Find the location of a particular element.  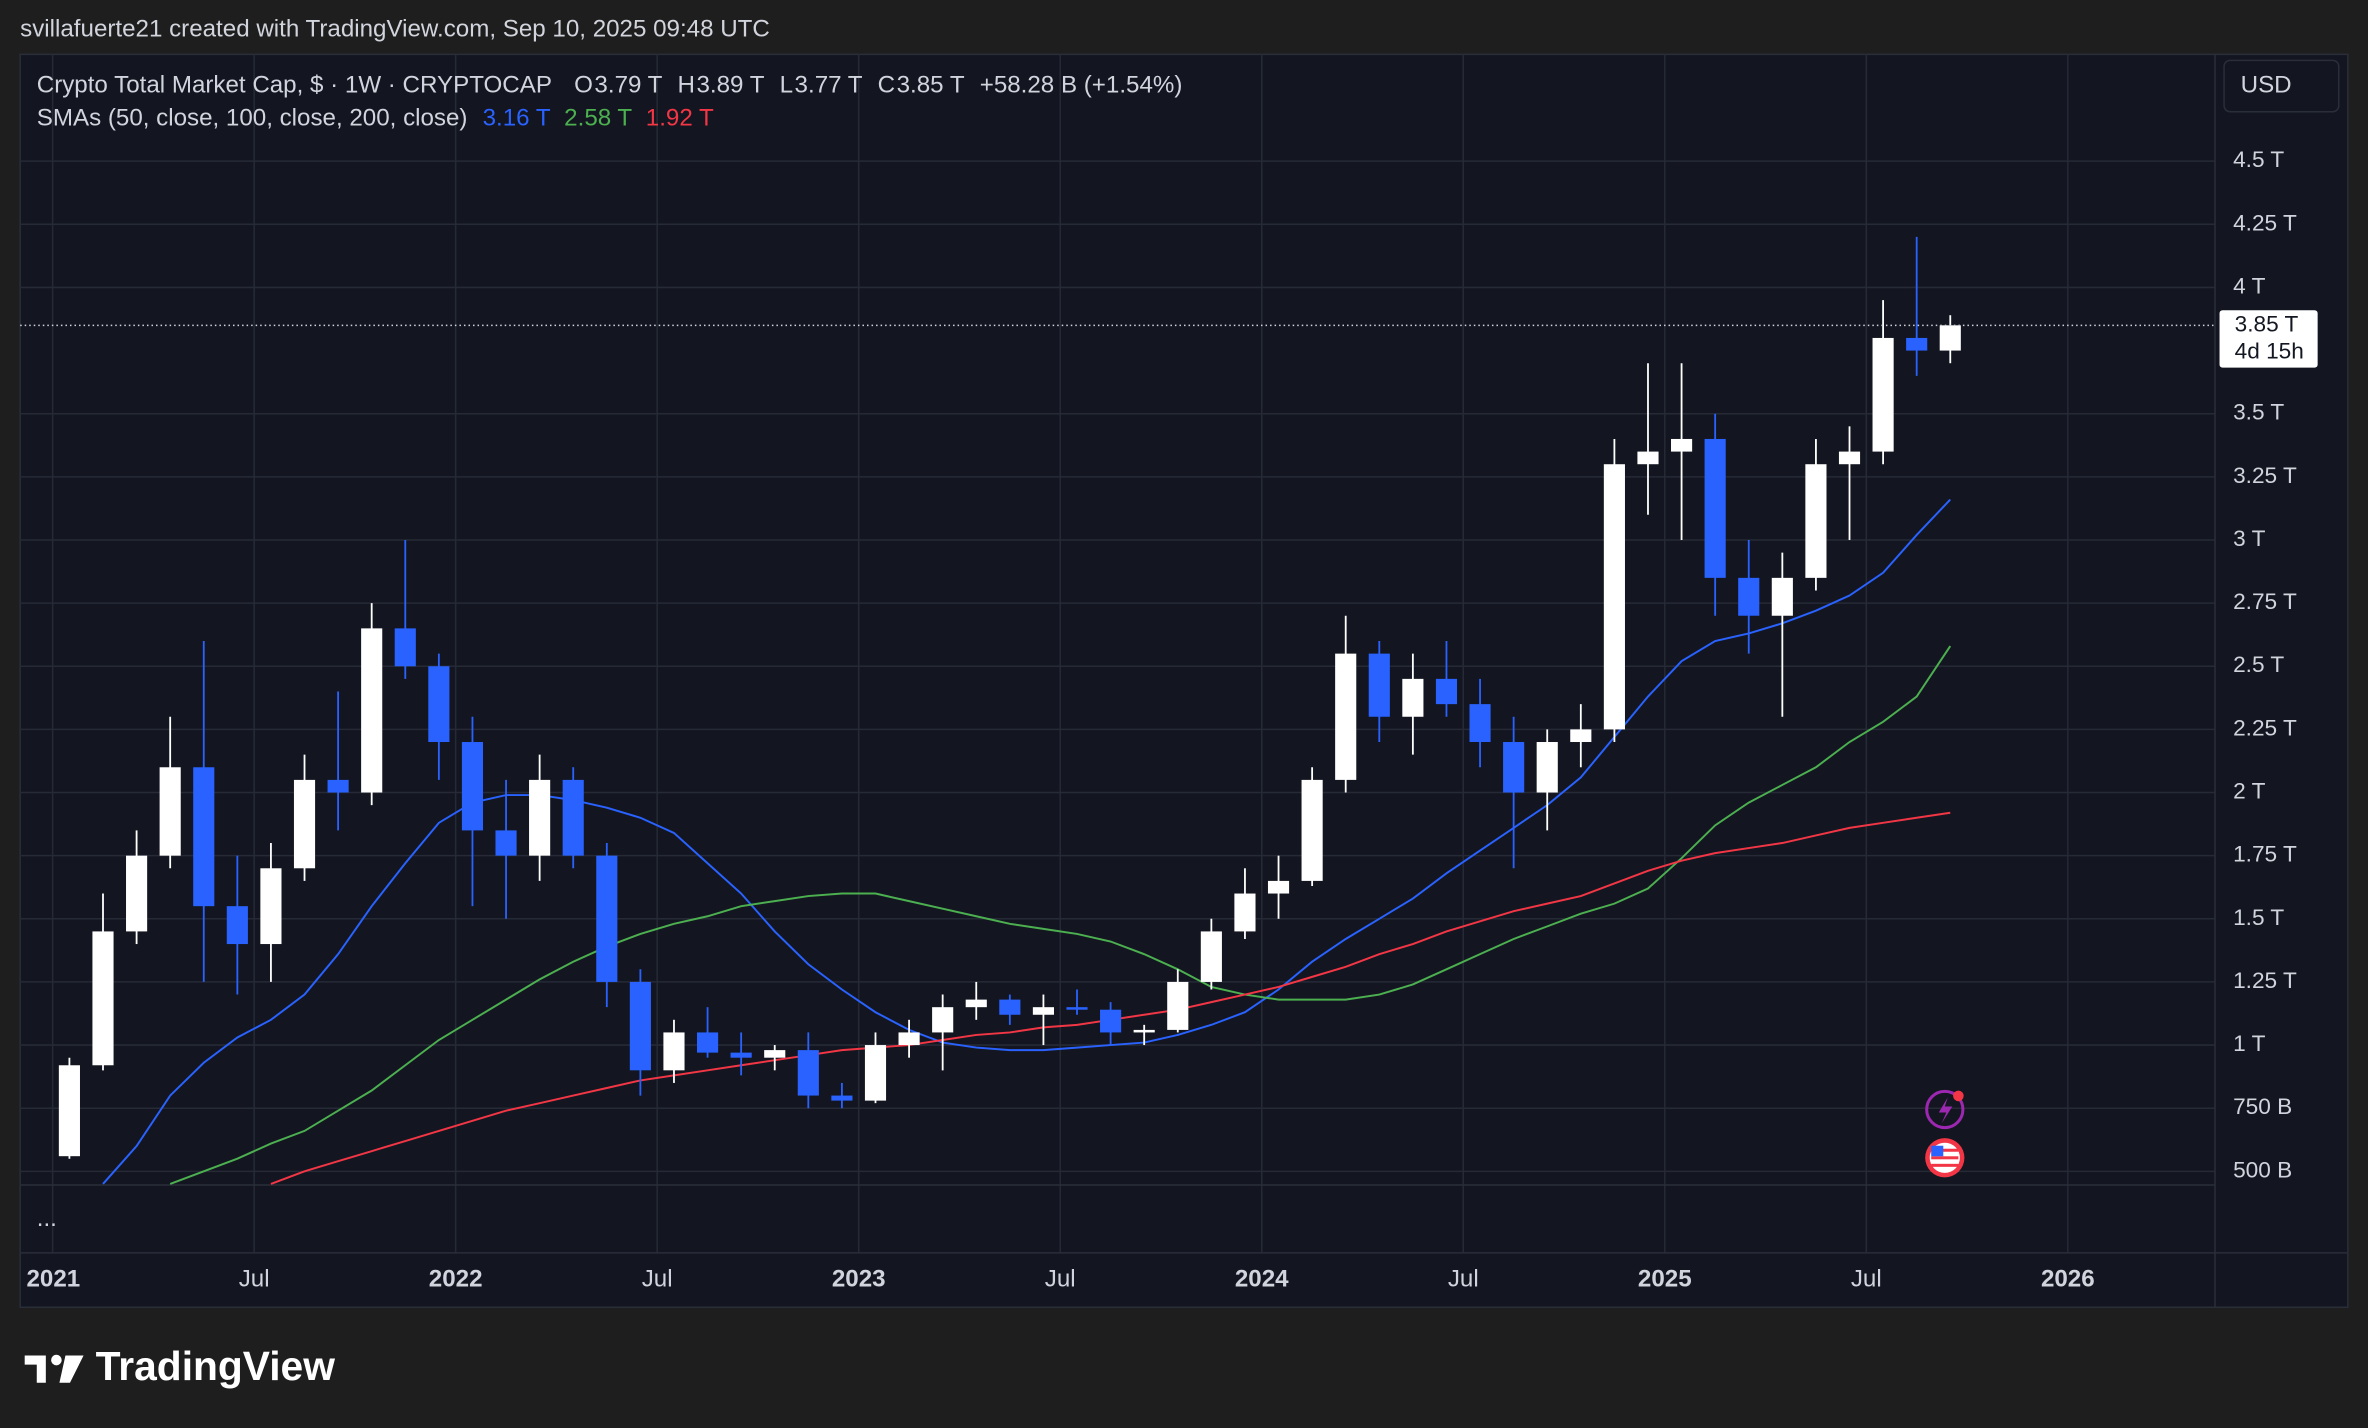

currency: USD is located at coordinates (2266, 84).